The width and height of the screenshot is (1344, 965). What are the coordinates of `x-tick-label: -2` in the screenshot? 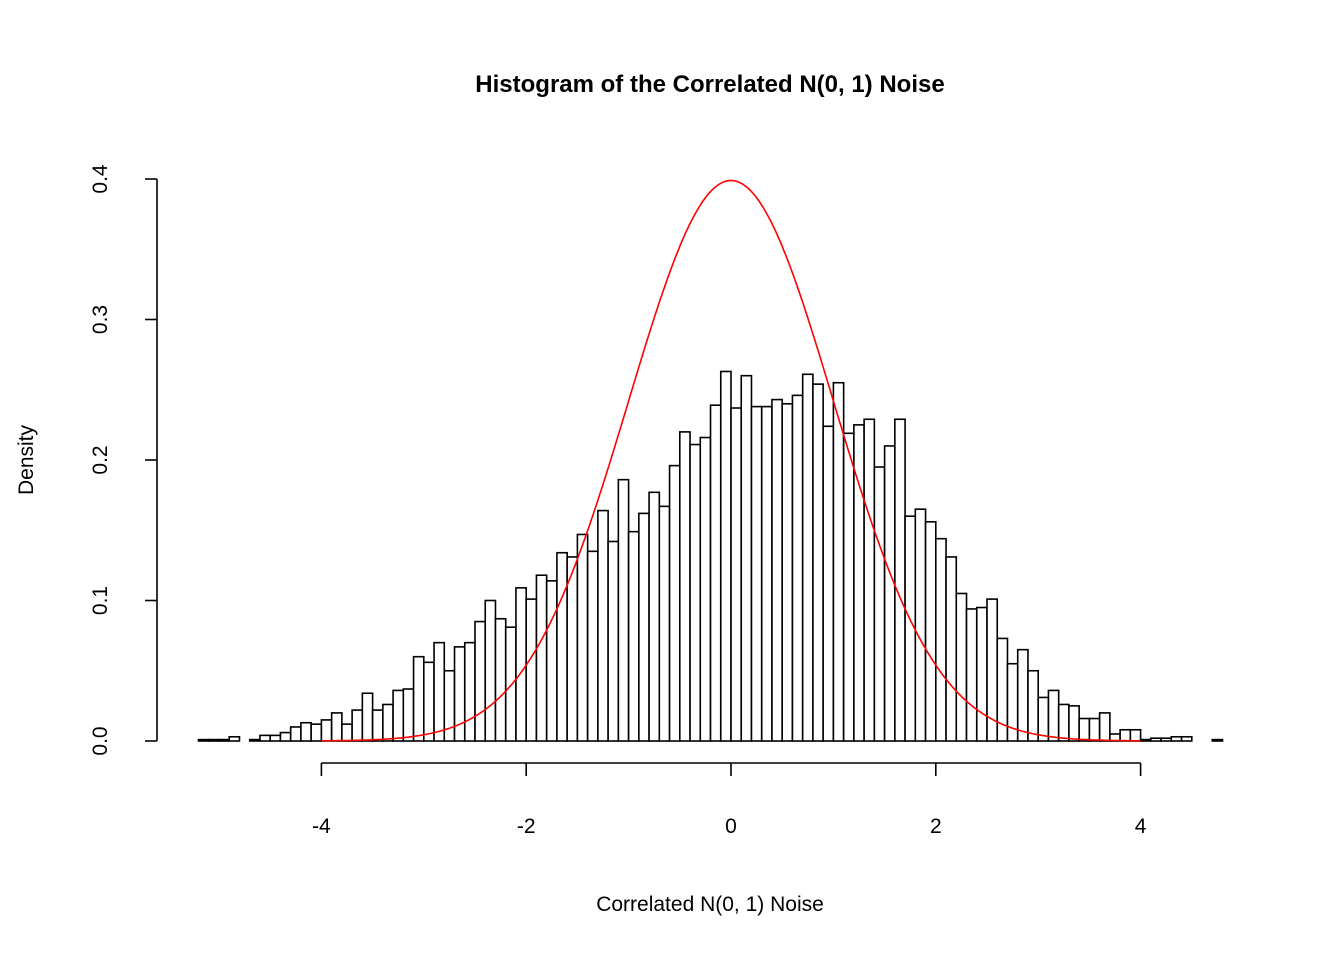 It's located at (526, 826).